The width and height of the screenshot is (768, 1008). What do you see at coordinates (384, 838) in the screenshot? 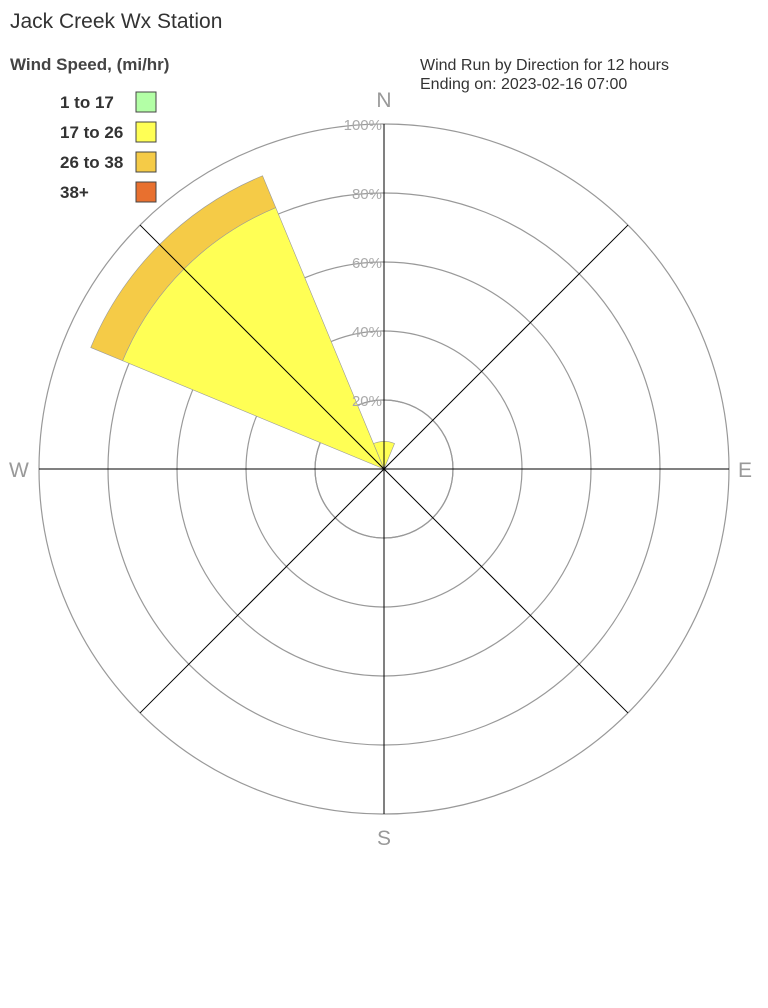
I see `cardinal-label-s: S` at bounding box center [384, 838].